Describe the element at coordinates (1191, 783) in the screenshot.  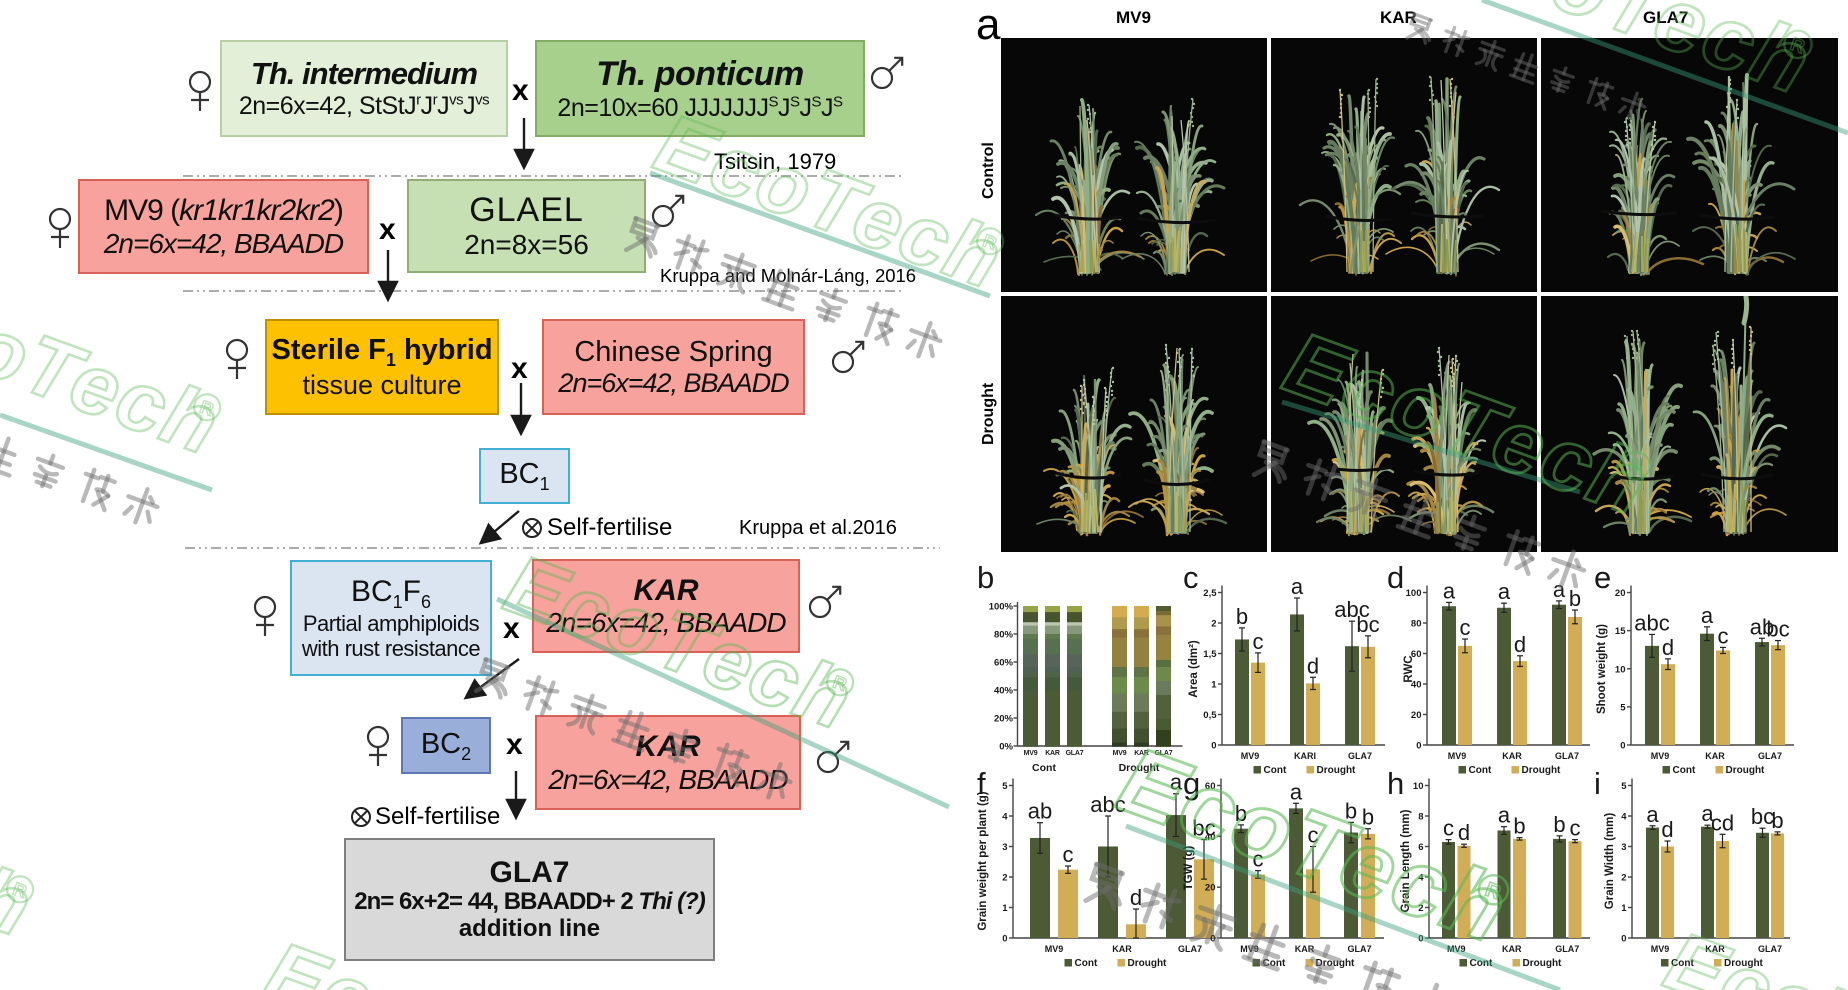
I see `svg-text: g` at that location.